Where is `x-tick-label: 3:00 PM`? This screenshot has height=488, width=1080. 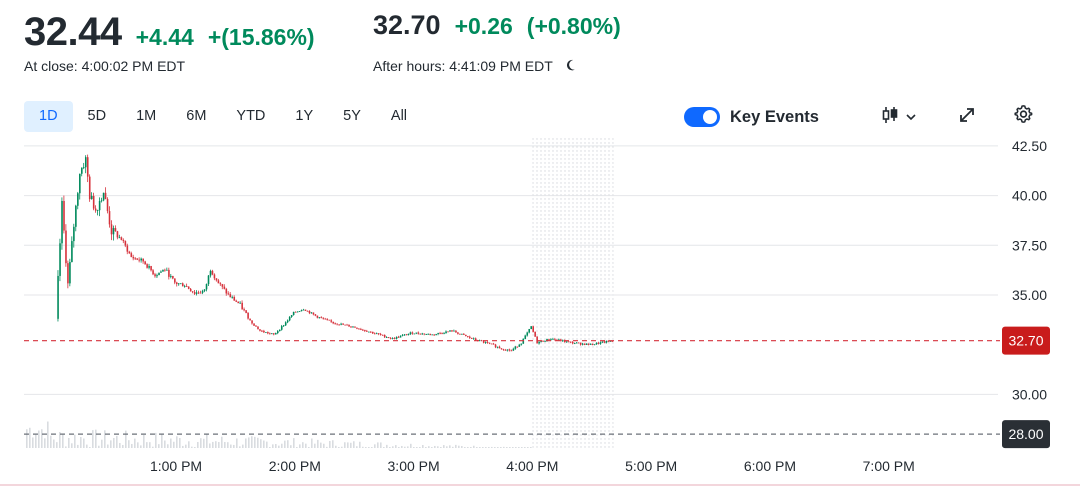
x-tick-label: 3:00 PM is located at coordinates (414, 466).